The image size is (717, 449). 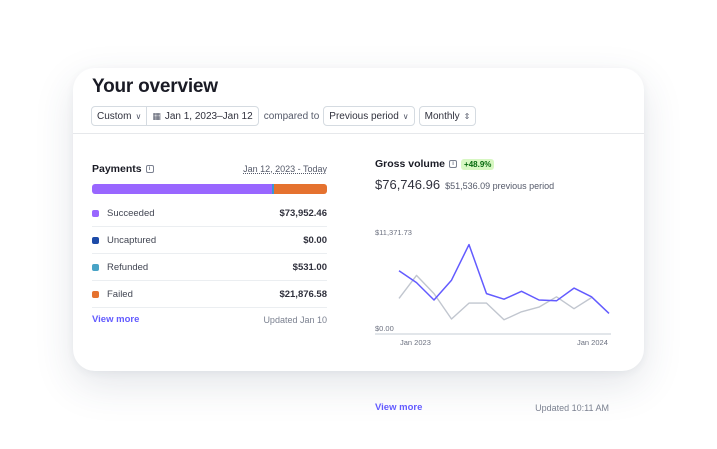 I want to click on gross-volume-previous: $51,536.09 previous period, so click(x=500, y=186).